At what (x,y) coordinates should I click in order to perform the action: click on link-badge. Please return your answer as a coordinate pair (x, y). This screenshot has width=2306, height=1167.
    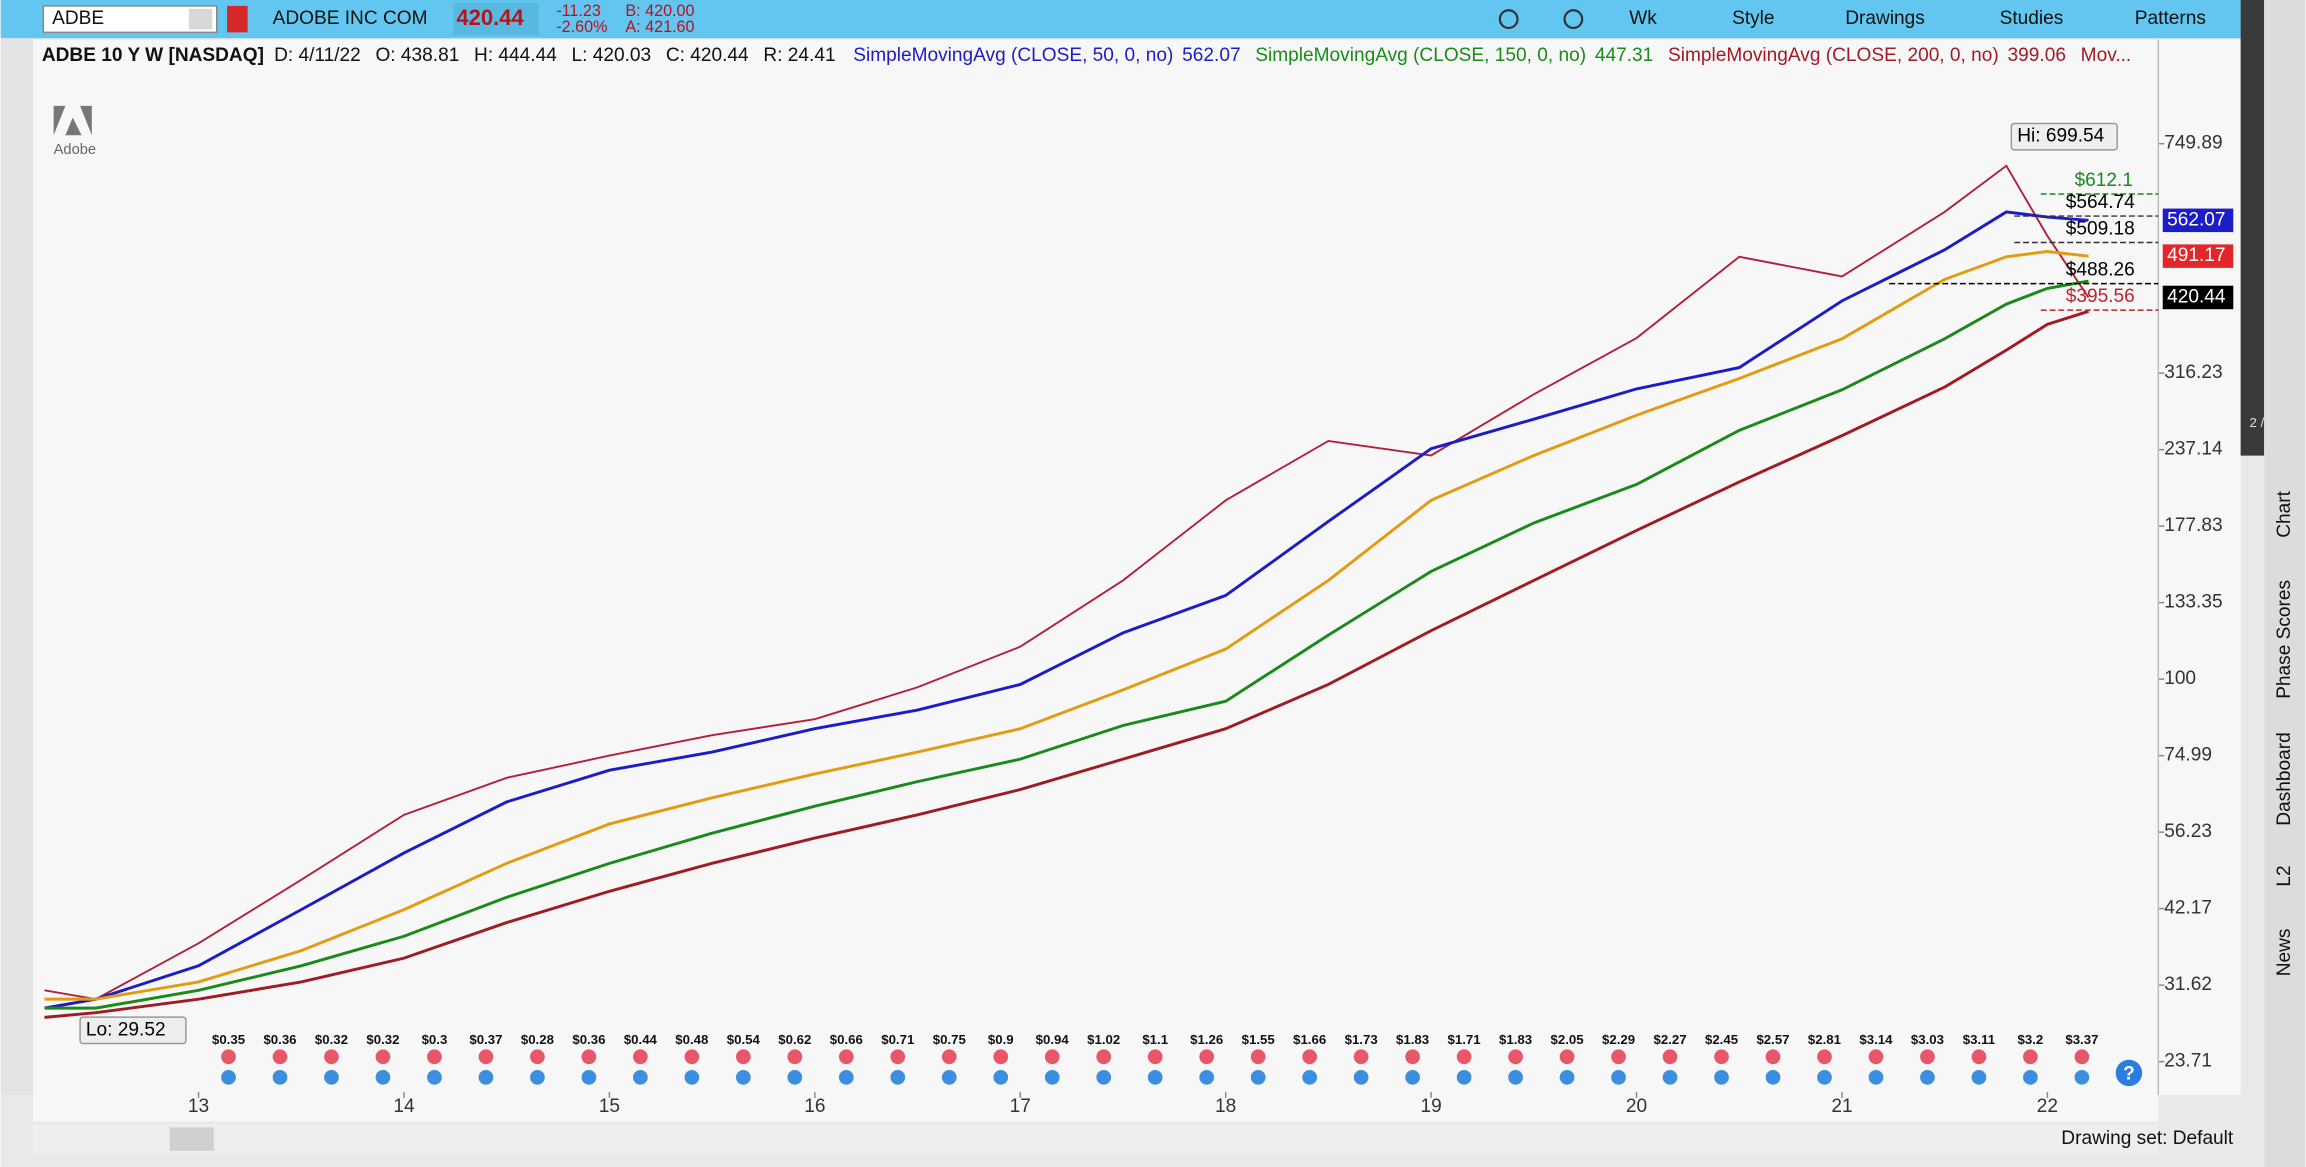
    Looking at the image, I should click on (237, 19).